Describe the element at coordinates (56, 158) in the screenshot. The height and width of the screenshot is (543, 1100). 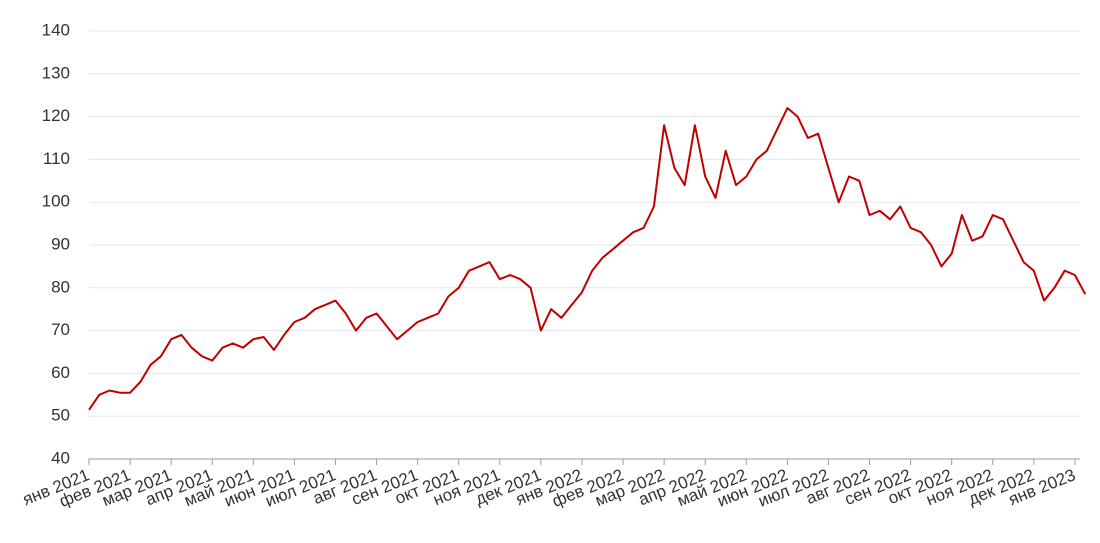
I see `y-tick-label: 110` at that location.